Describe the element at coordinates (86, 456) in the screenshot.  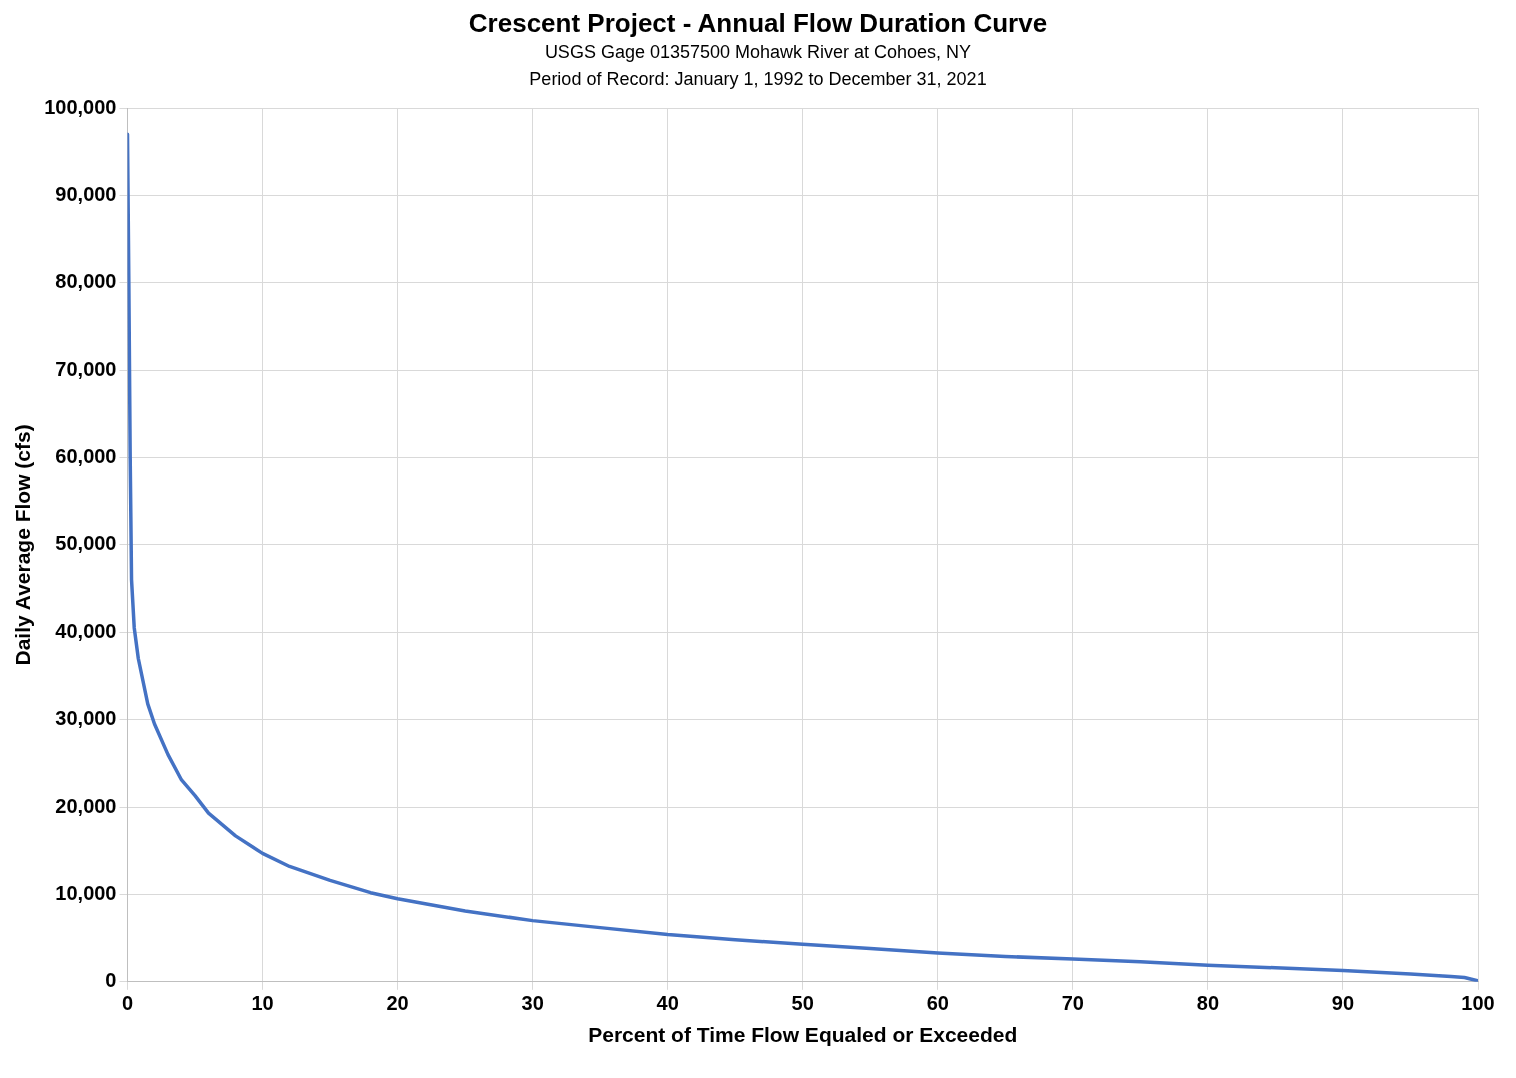
I see `y-tick-label: 60,000` at that location.